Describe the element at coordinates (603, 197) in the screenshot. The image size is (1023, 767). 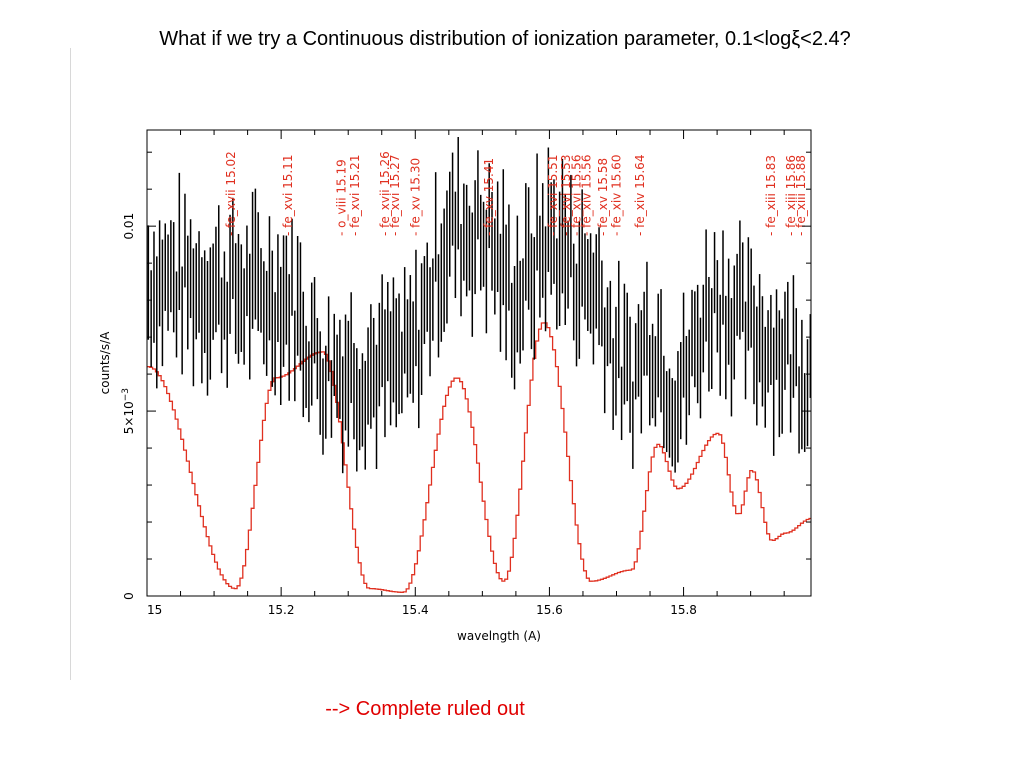
I see `line-id-label-12: - fe_xv 15.58` at that location.